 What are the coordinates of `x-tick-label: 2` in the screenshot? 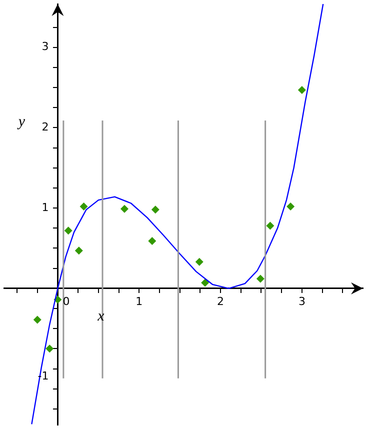 It's located at (220, 301).